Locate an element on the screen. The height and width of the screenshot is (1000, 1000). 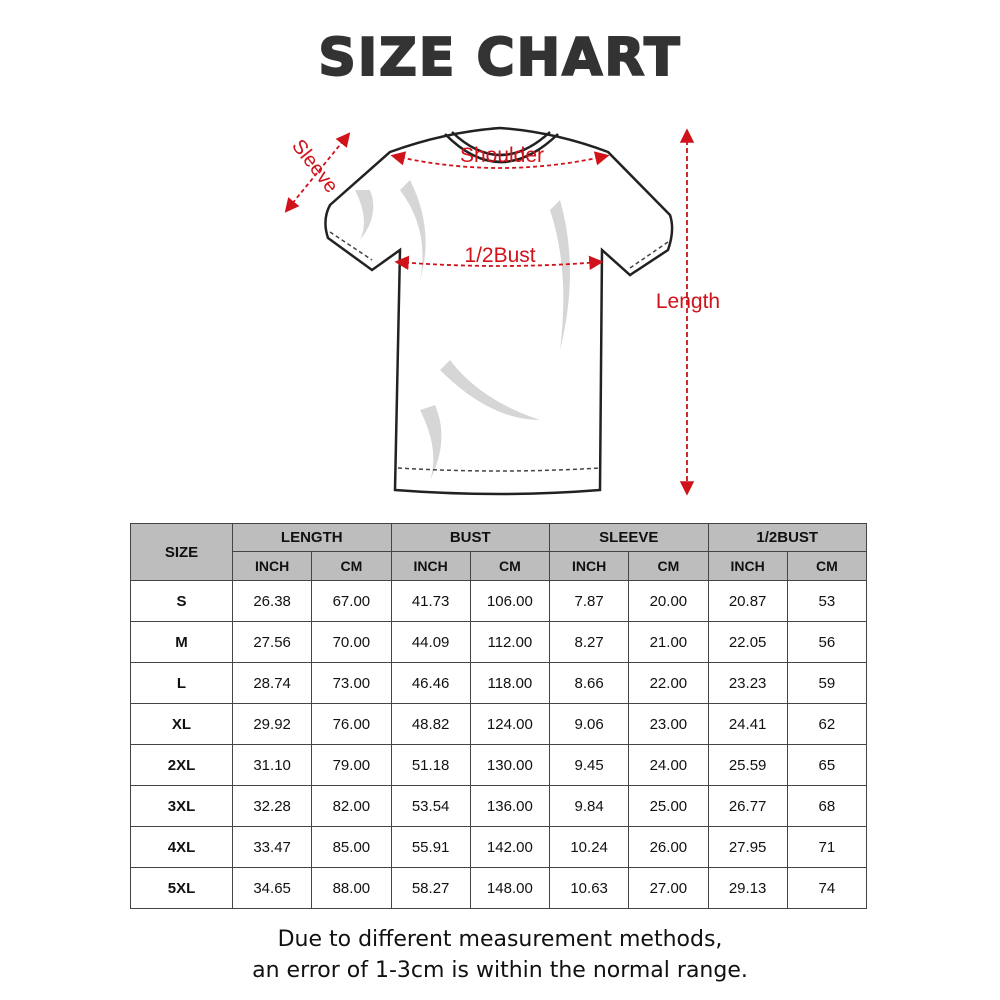
value-cell: 74 is located at coordinates (827, 888).